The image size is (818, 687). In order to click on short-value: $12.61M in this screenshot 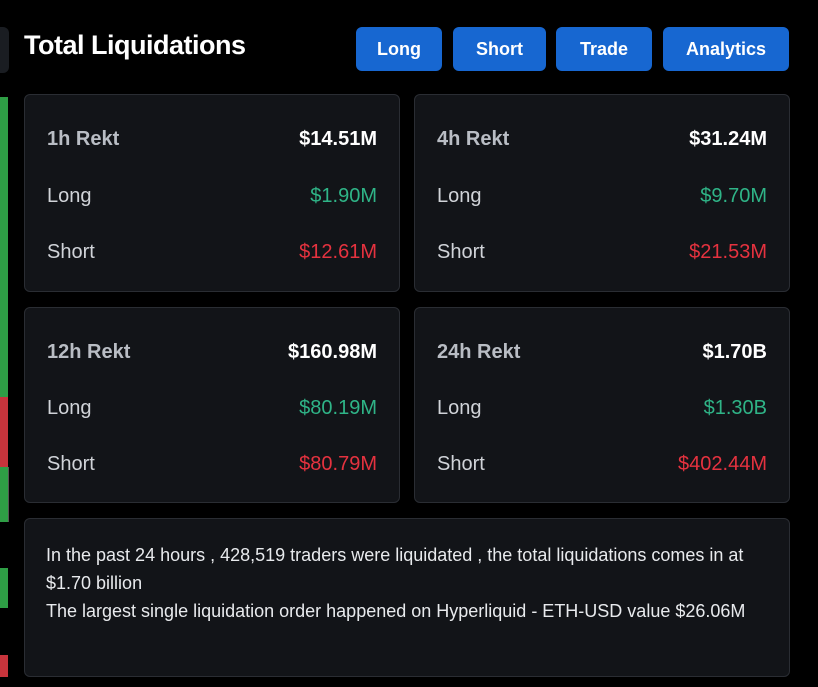, I will do `click(338, 252)`.